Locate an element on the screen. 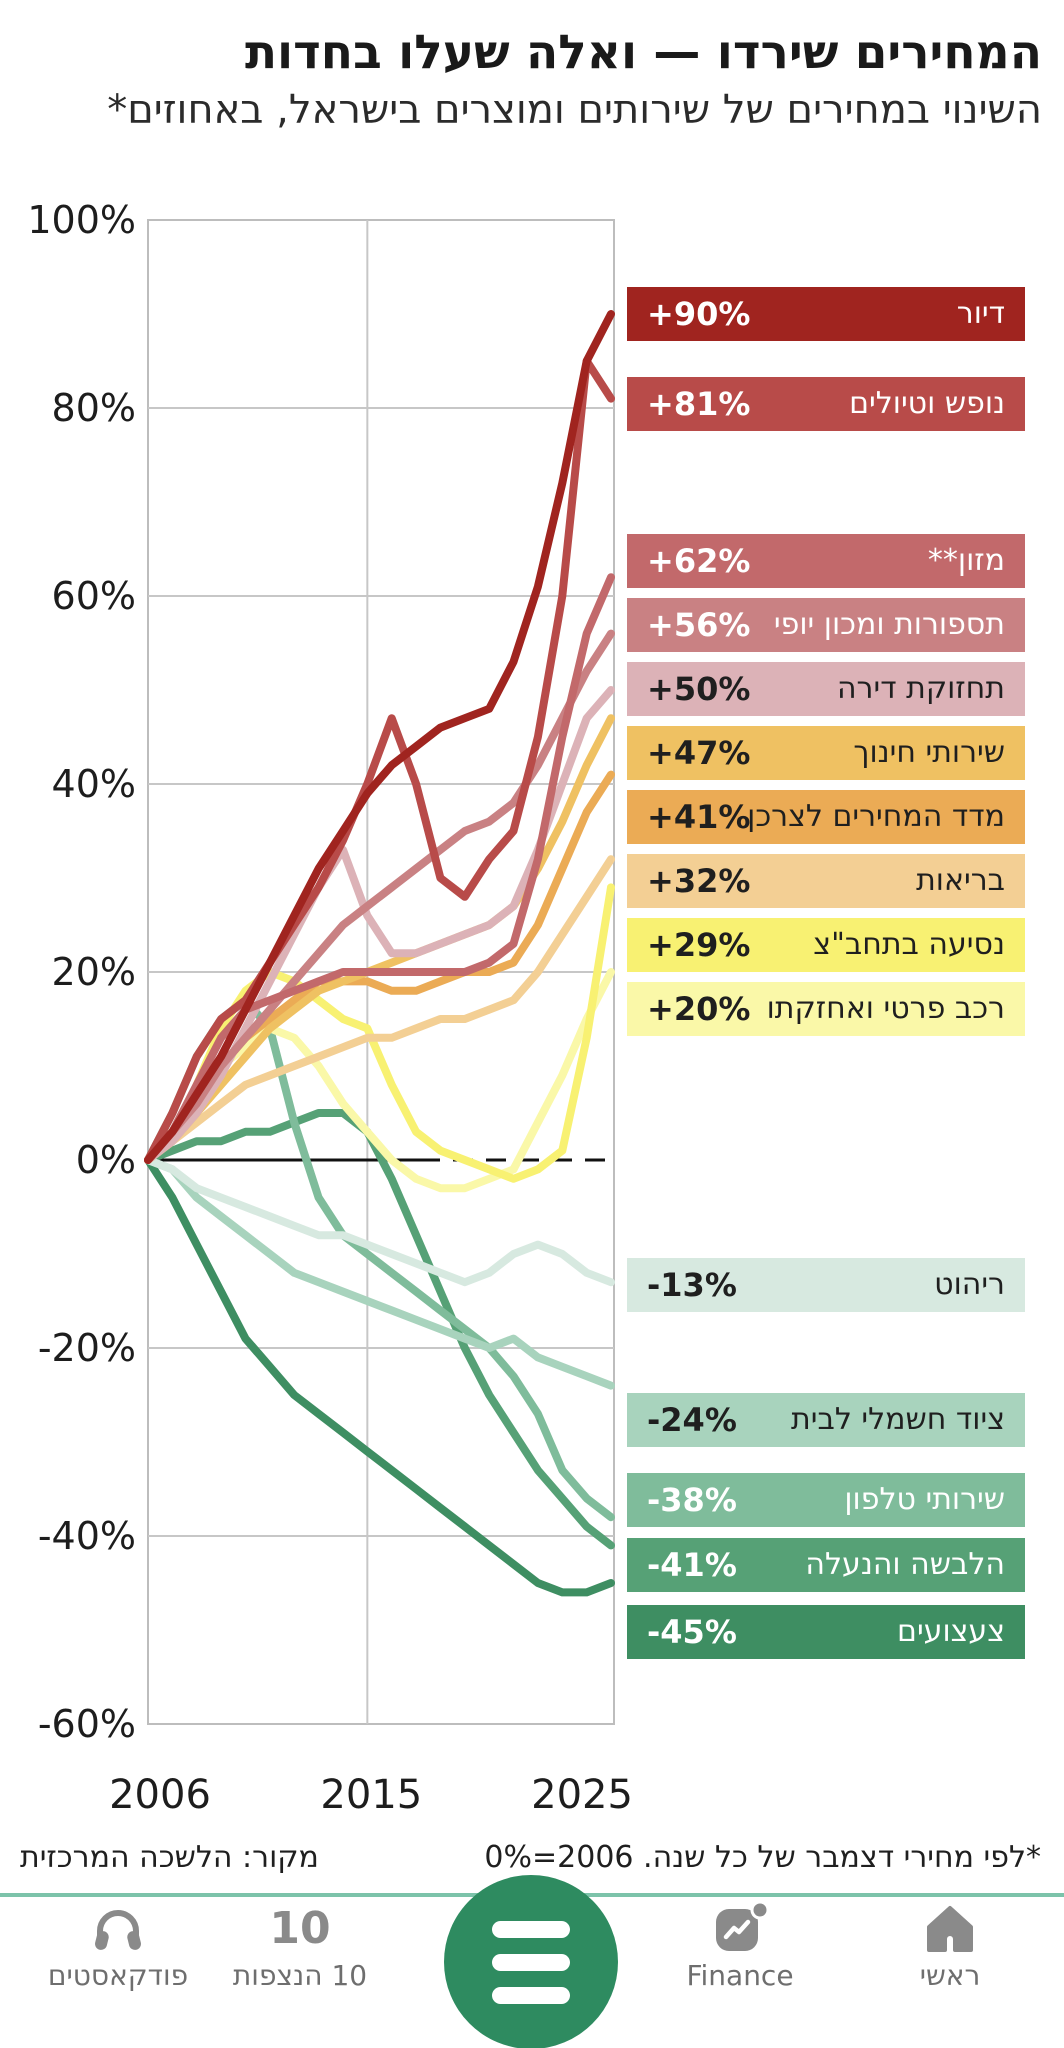 The width and height of the screenshot is (1064, 2048). nav-item-top10: 10 10 הנצפות is located at coordinates (300, 1944).